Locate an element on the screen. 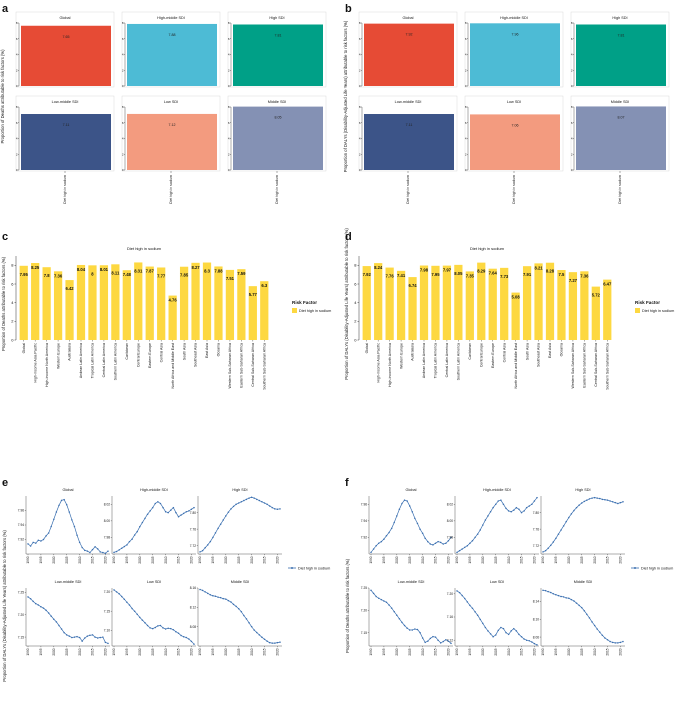  bar-value-label: 8.28 is located at coordinates (550, 271).